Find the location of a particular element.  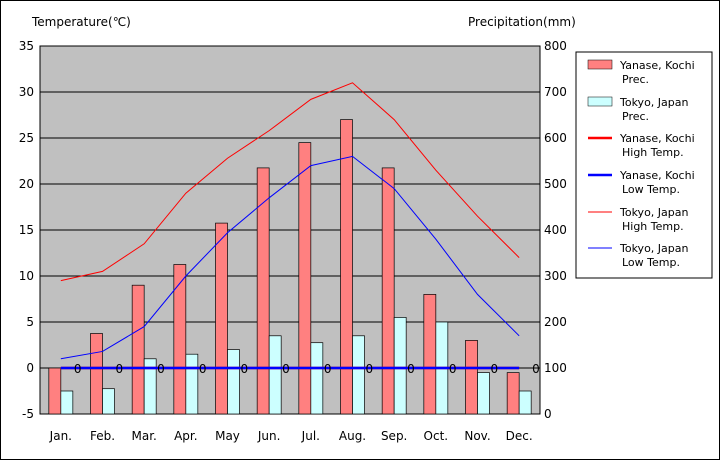

legend-label-tokyo-low-2: Low Temp. is located at coordinates (651, 262).